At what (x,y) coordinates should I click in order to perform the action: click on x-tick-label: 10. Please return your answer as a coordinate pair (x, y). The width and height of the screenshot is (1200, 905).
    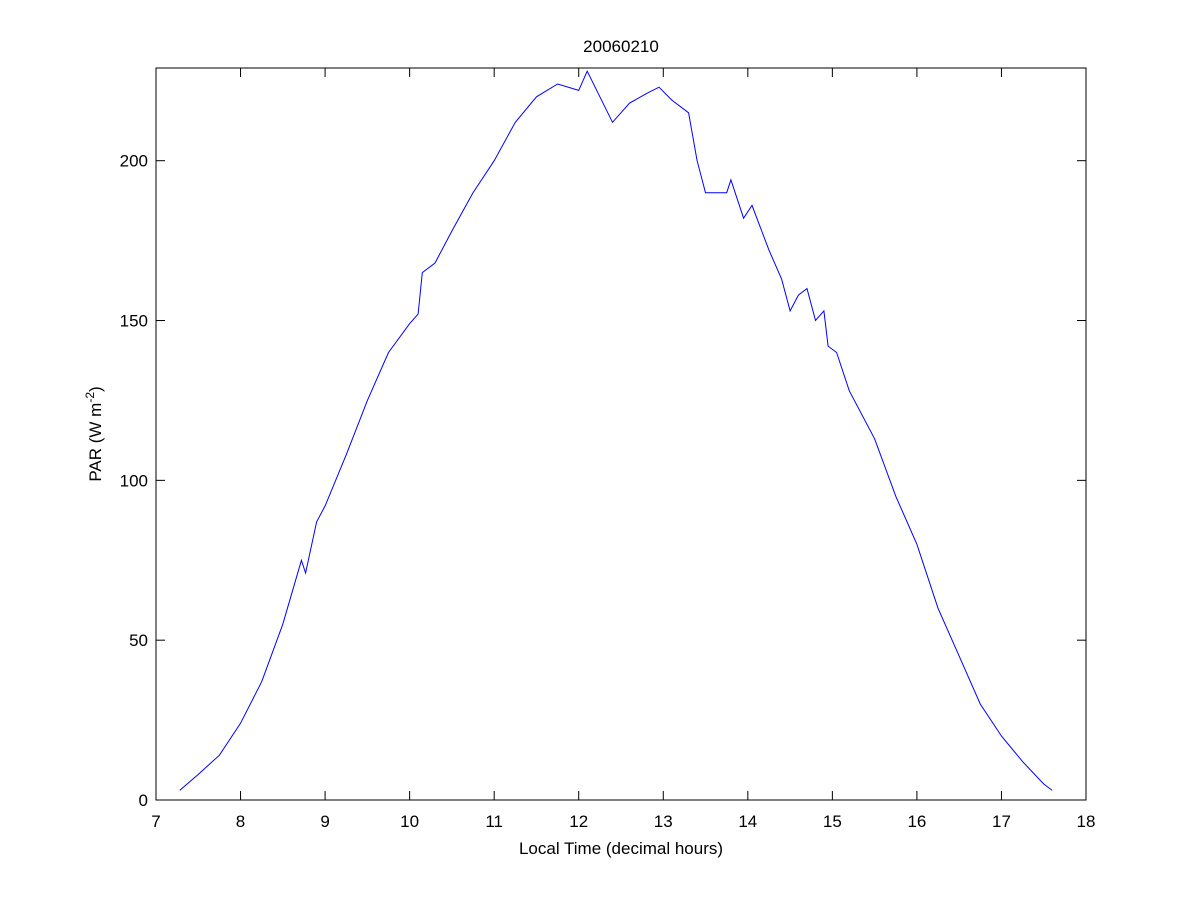
    Looking at the image, I should click on (409, 821).